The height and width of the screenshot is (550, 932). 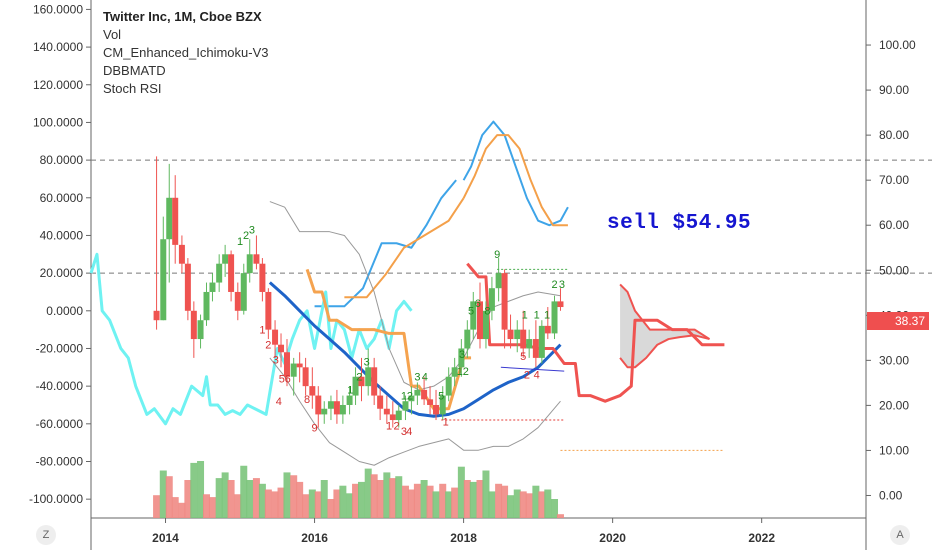 What do you see at coordinates (900, 535) in the screenshot?
I see `auto-scale-button: A` at bounding box center [900, 535].